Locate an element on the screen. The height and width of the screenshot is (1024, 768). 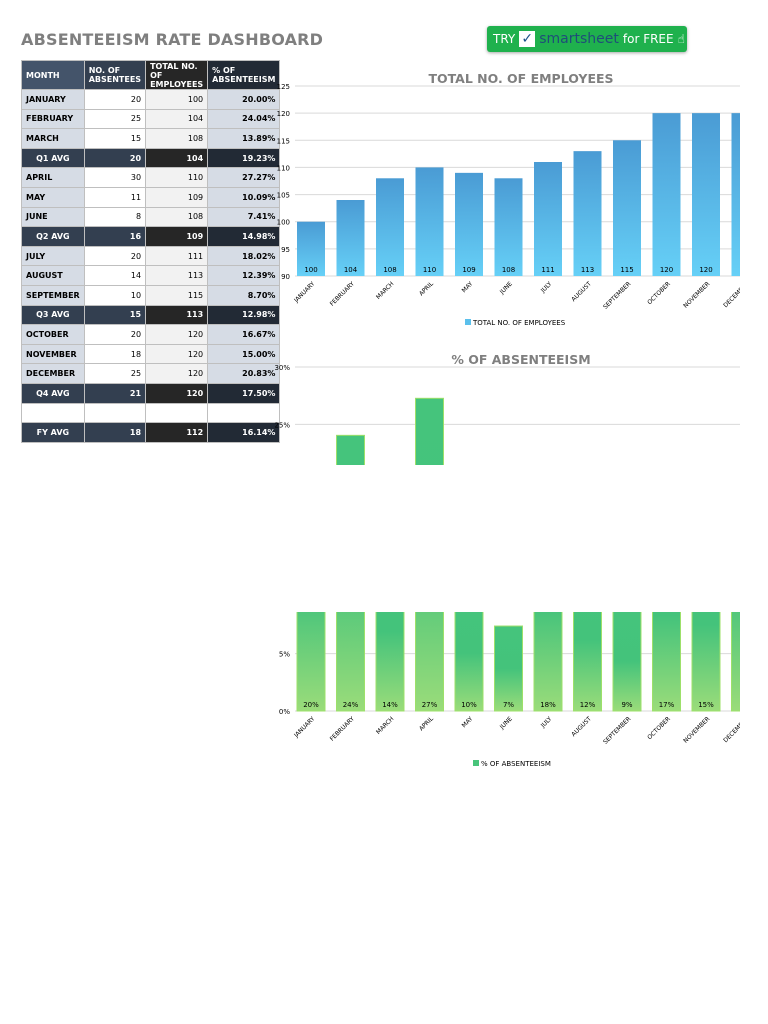
data-label: 20% is located at coordinates (311, 705).